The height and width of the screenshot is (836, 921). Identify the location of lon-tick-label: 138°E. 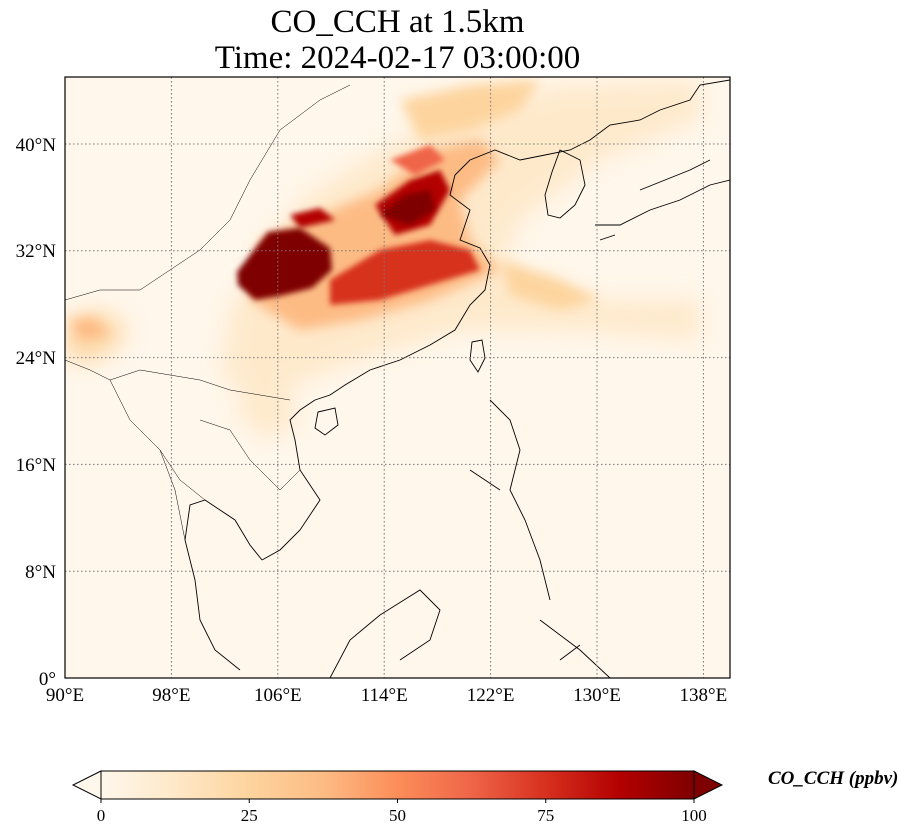
(704, 695).